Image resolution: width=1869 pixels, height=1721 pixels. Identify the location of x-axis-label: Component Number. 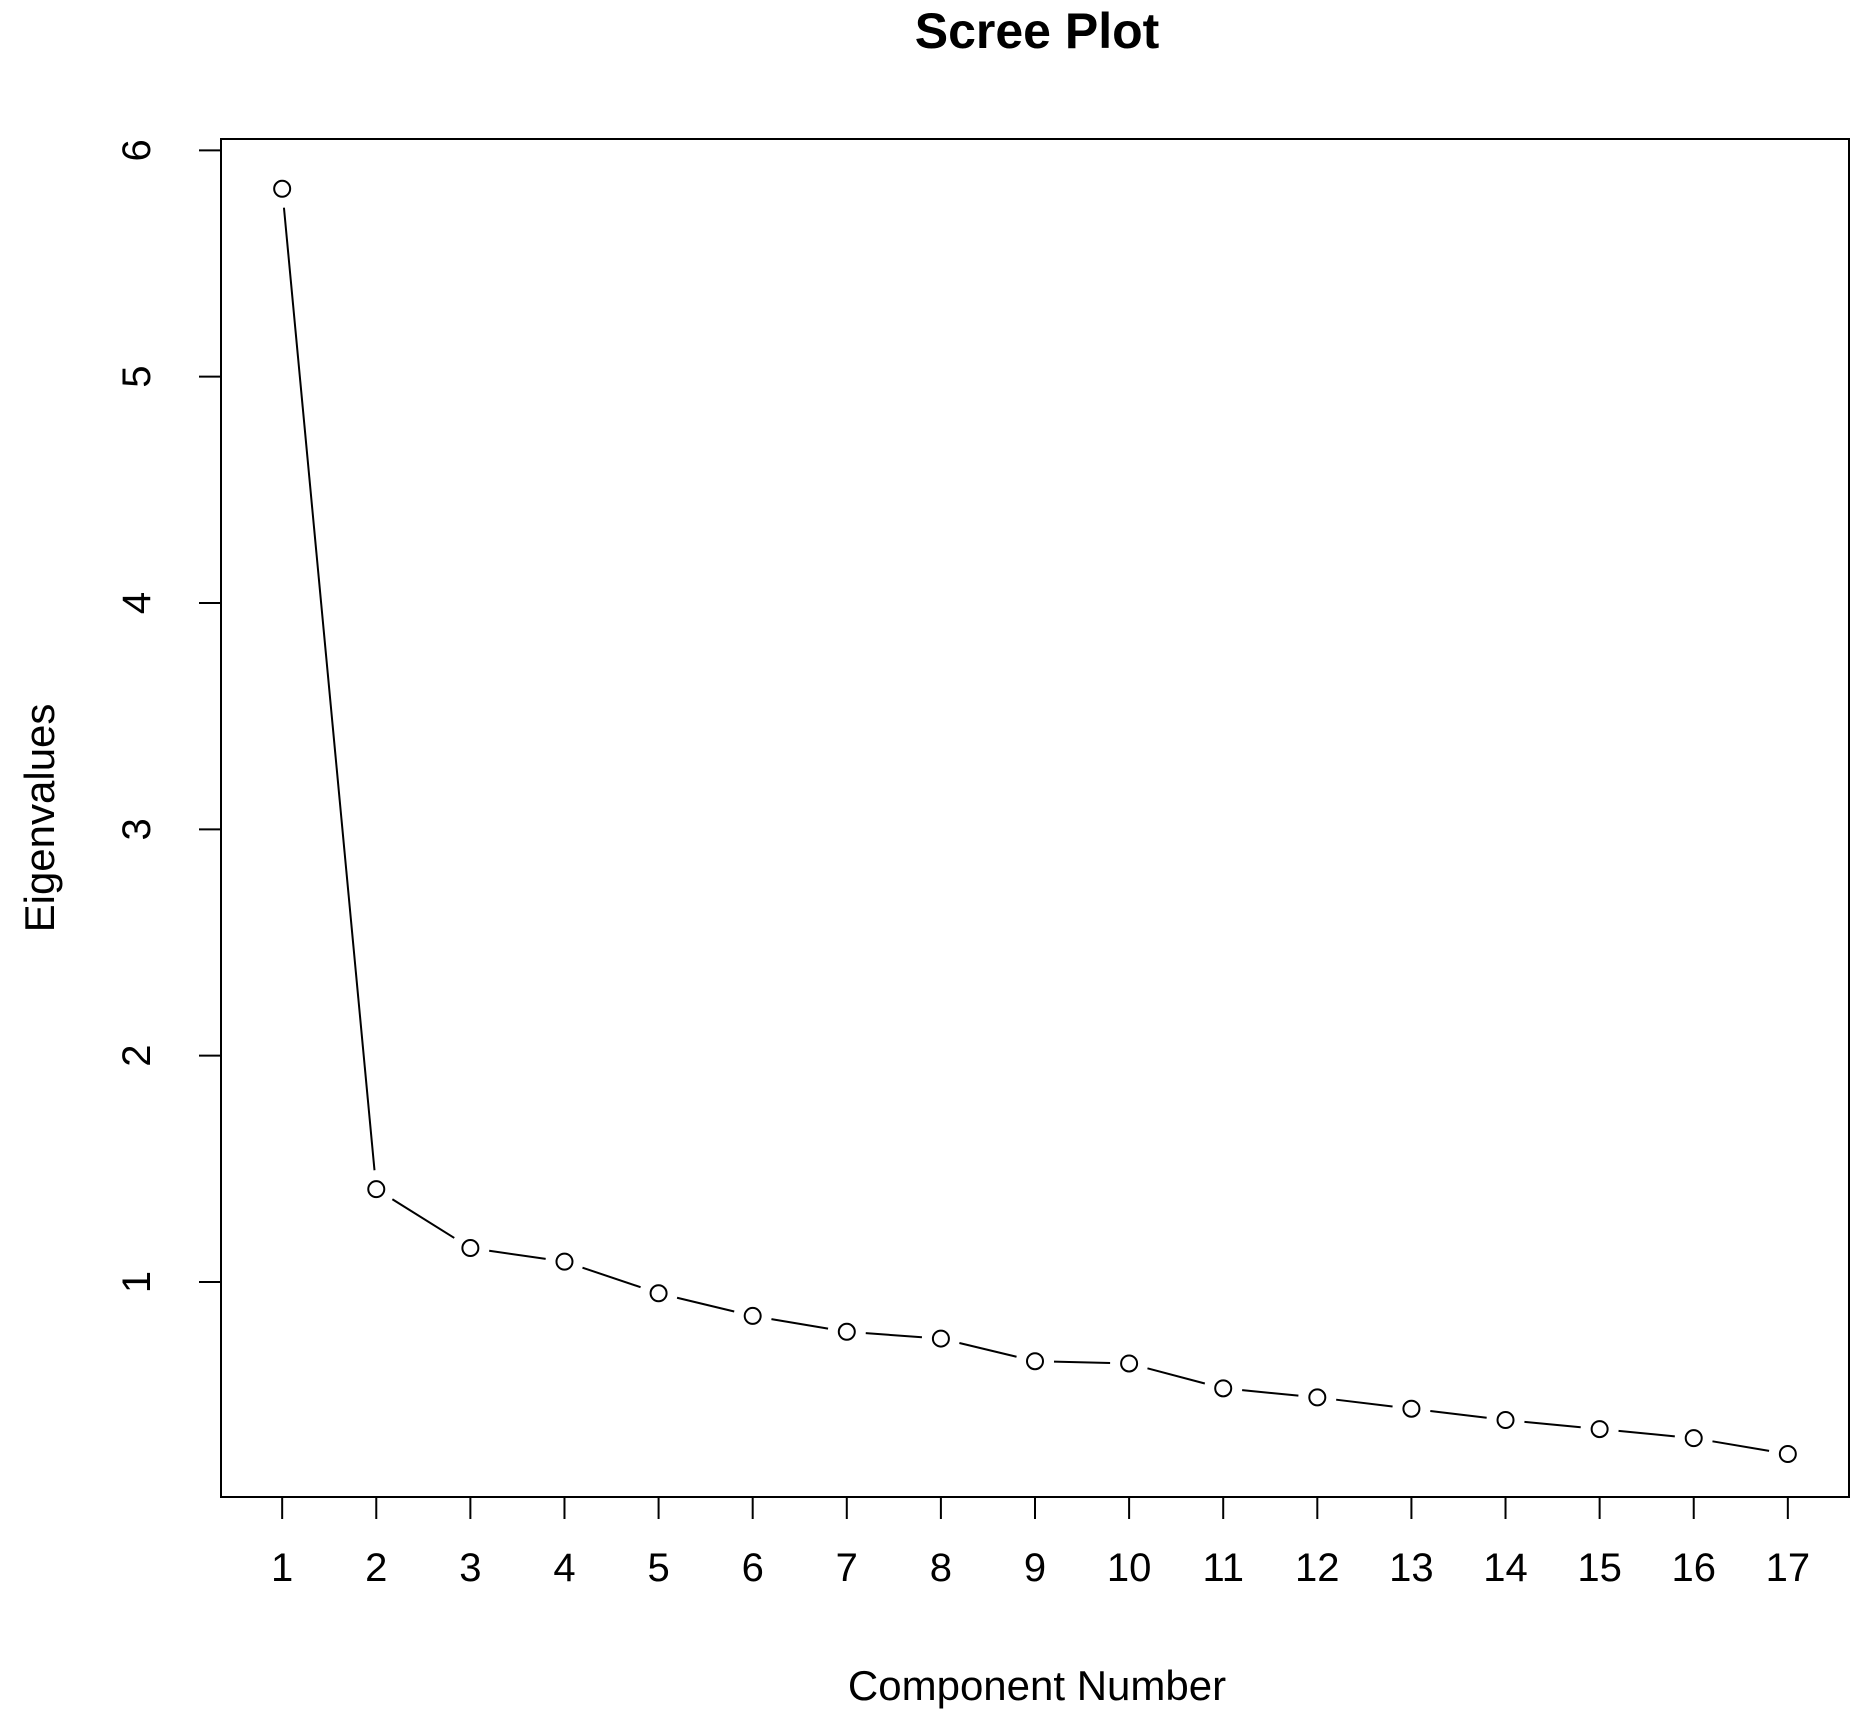
(1037, 1685).